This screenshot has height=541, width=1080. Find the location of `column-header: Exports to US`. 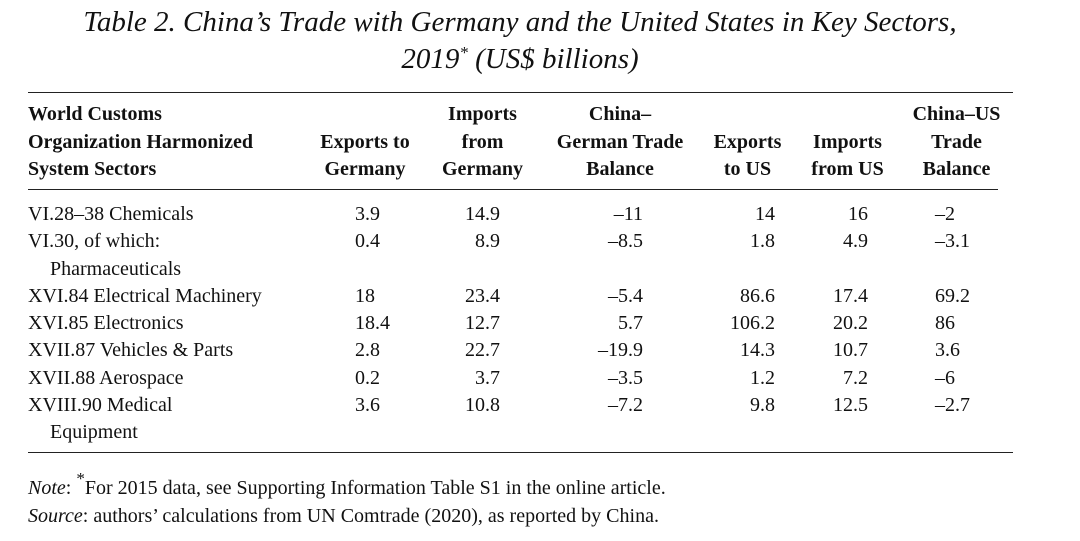

column-header: Exports to US is located at coordinates (747, 142).